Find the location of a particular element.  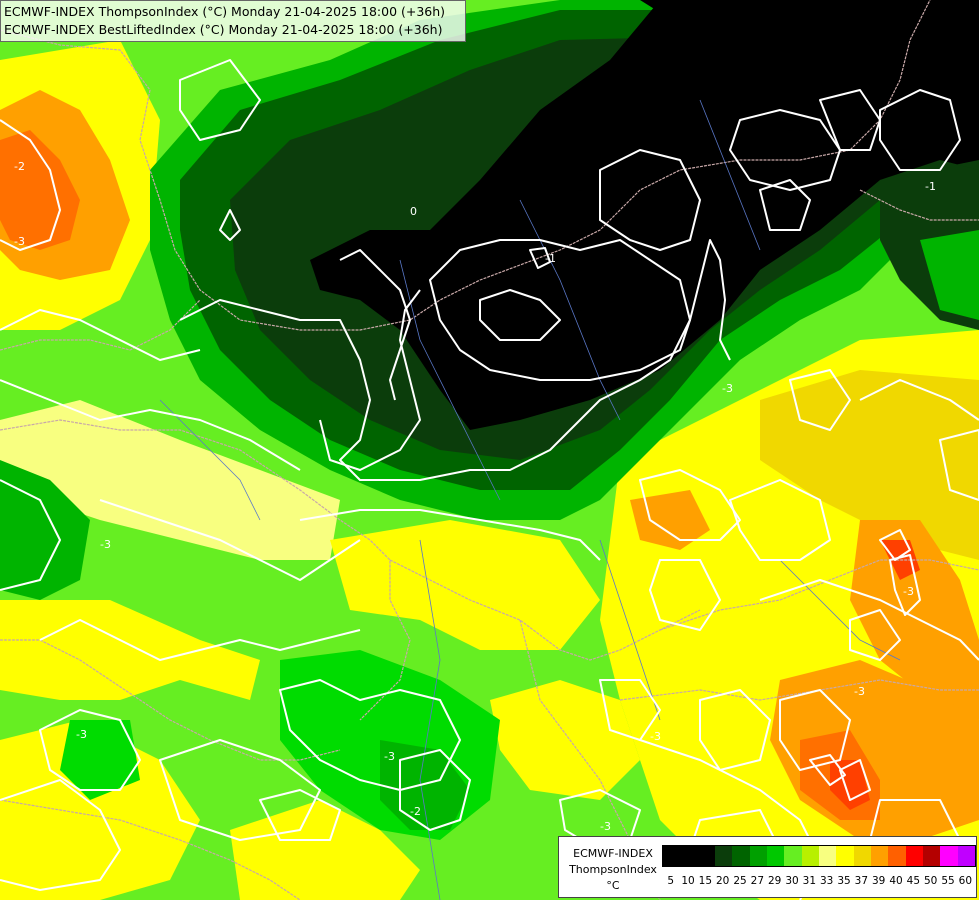

field-pale-yellow-band is located at coordinates (170, 480).